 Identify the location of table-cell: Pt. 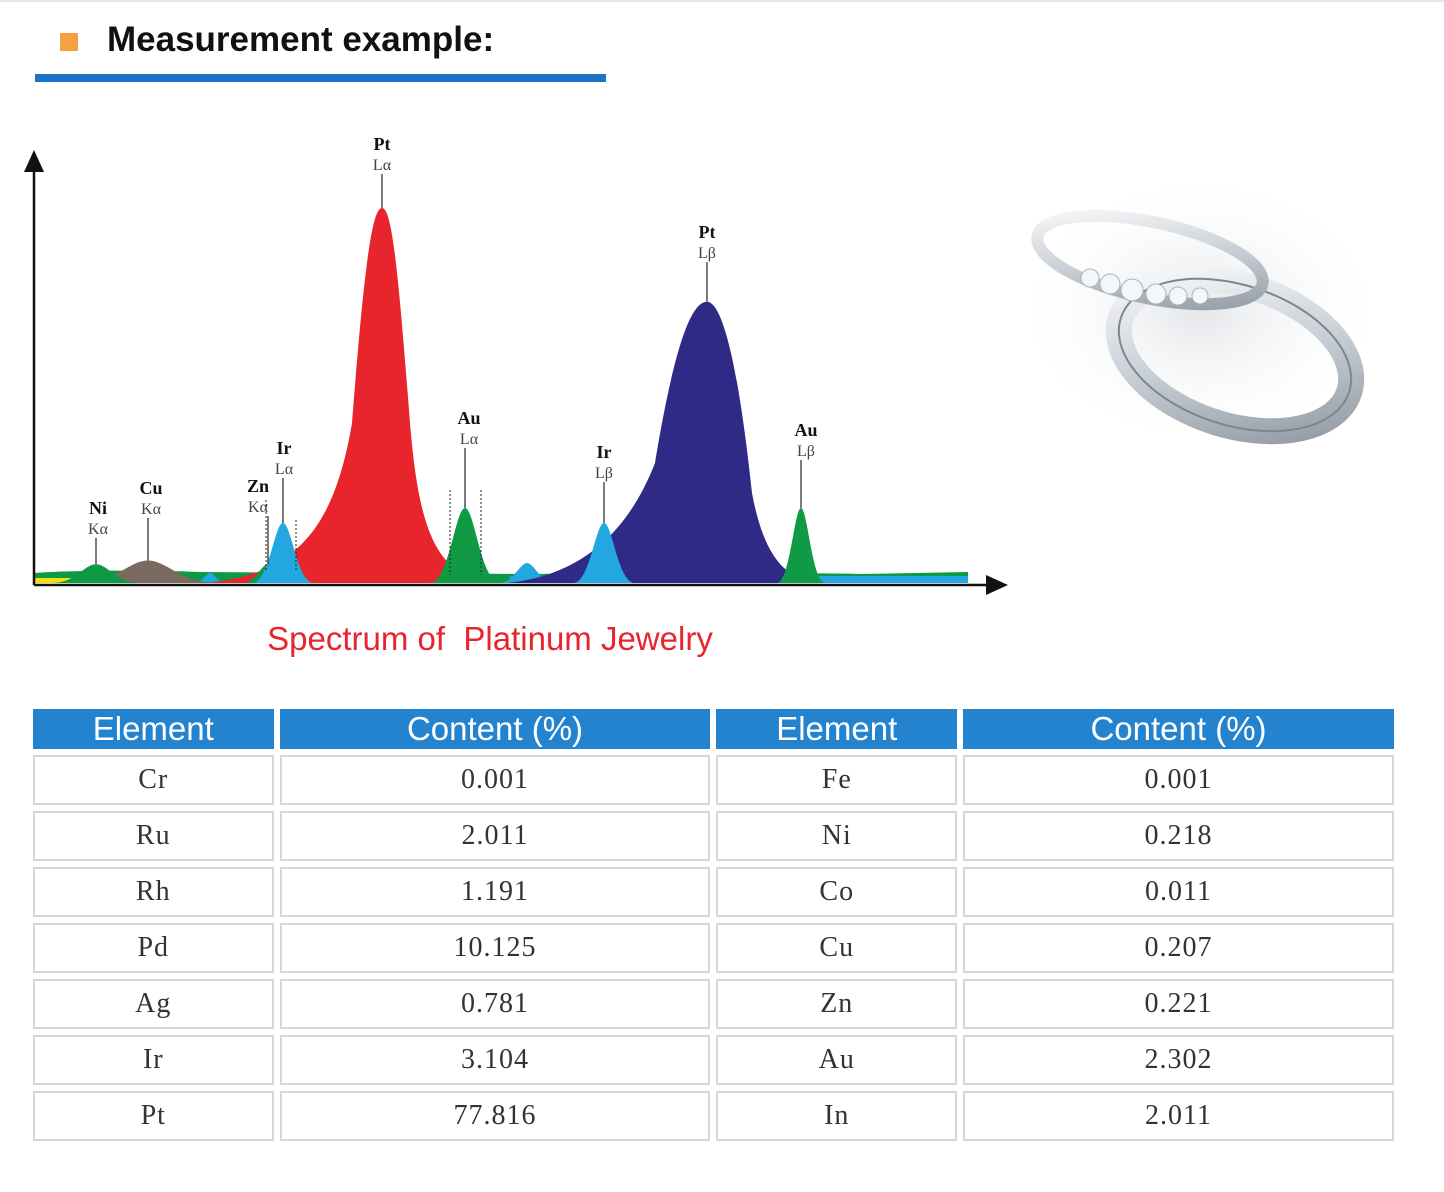
(153, 1116).